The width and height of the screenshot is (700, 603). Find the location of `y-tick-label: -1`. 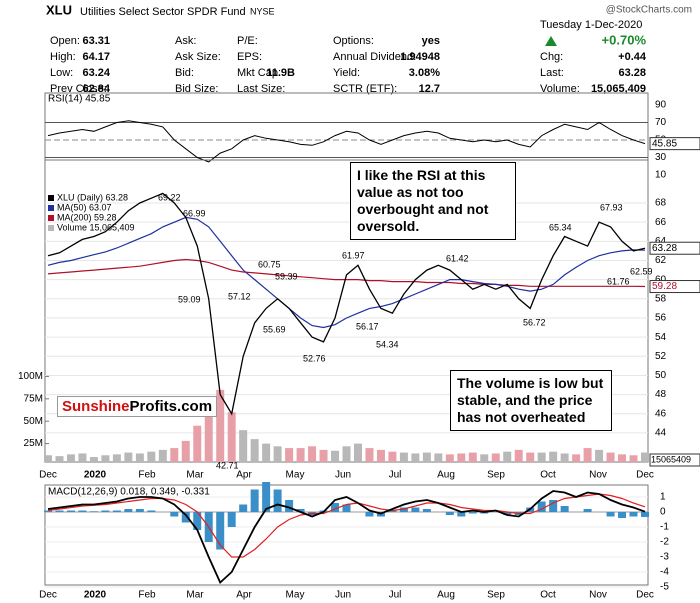

y-tick-label: -1 is located at coordinates (664, 527).